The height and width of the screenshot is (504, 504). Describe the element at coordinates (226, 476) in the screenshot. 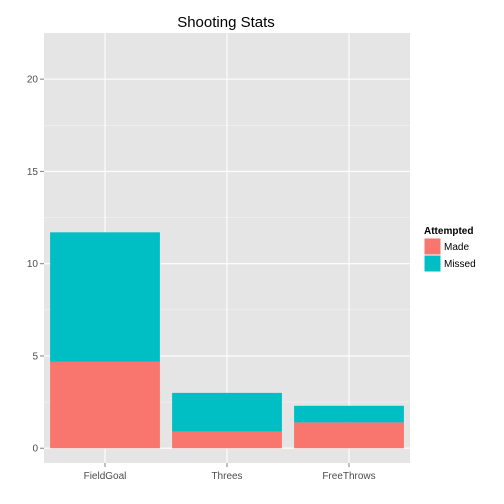

I see `x-tick-label: Threes` at that location.